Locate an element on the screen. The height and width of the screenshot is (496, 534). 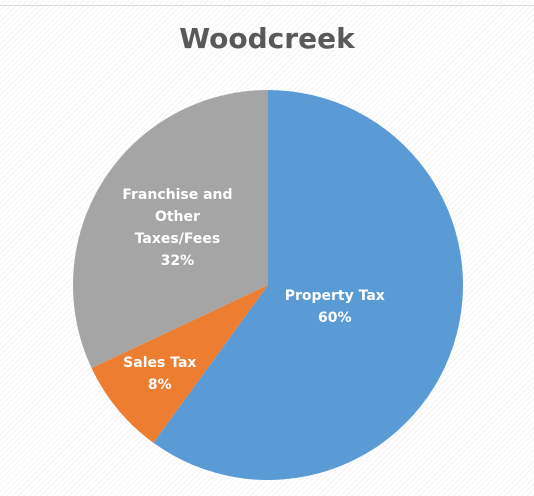
data-label: Sales Tax 8% is located at coordinates (160, 374).